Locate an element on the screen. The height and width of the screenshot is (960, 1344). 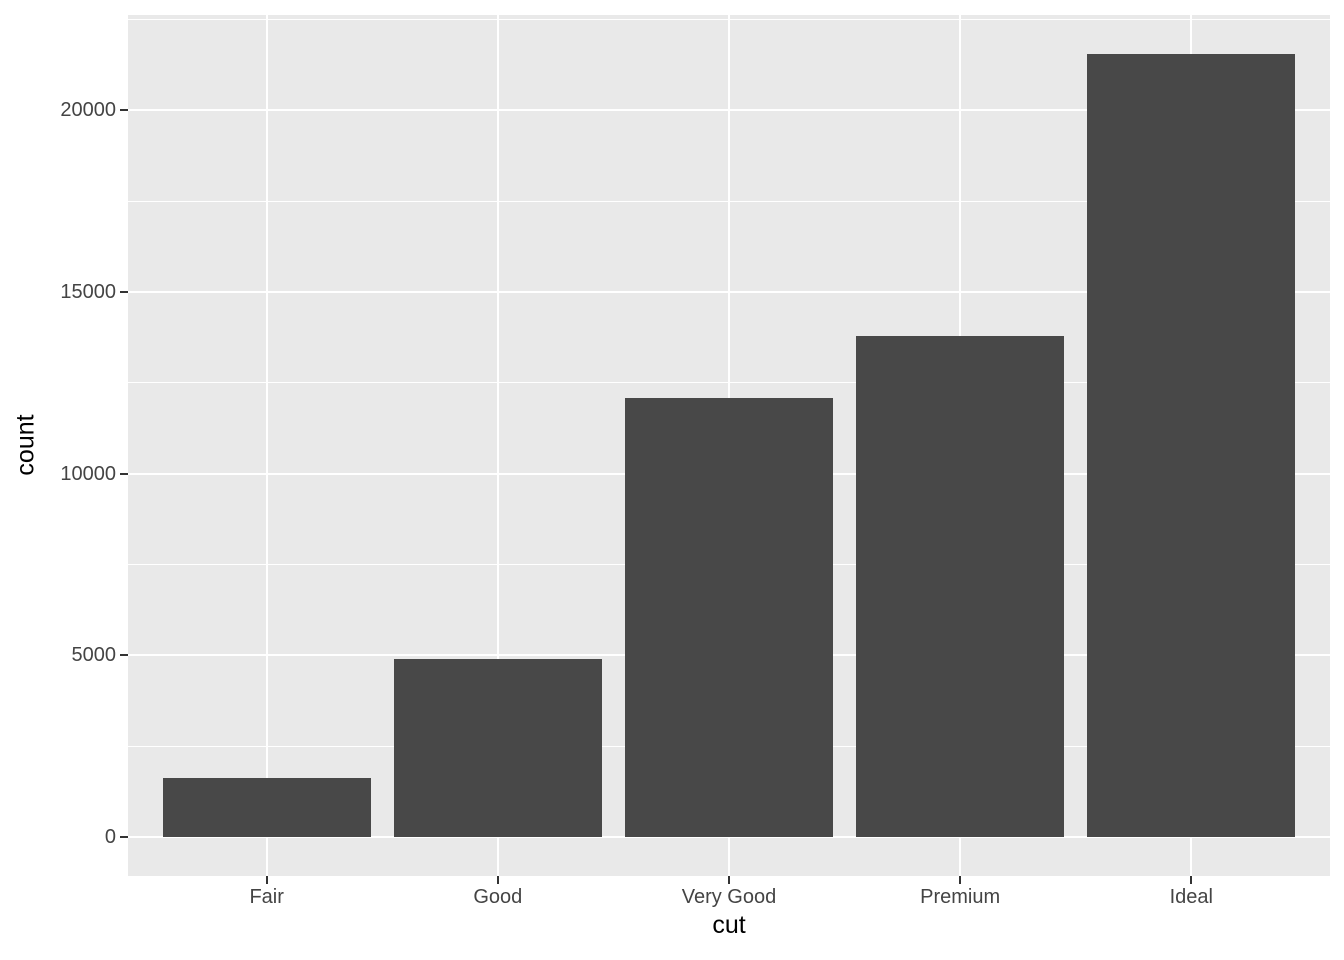
y-tick-label-20000: 20000 is located at coordinates (88, 110).